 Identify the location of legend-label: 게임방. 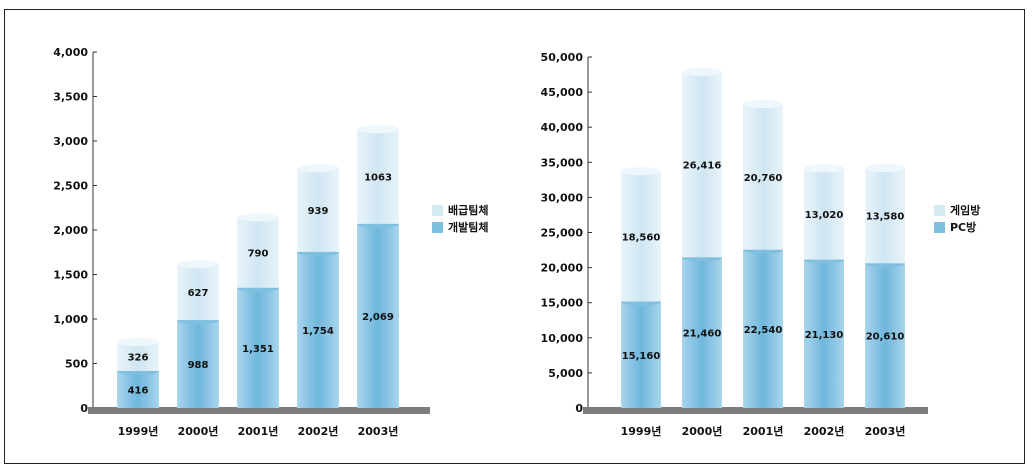
(965, 210).